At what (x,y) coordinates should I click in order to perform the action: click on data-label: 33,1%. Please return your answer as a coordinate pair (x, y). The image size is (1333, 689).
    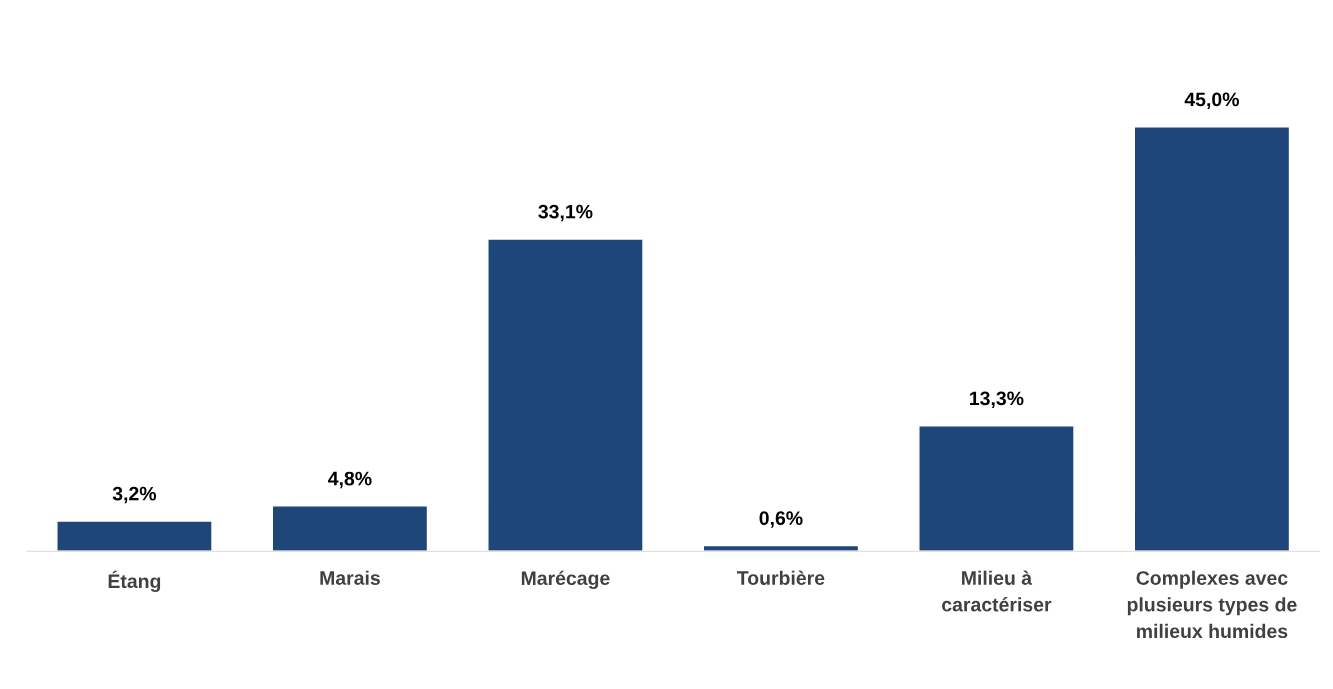
    Looking at the image, I should click on (565, 213).